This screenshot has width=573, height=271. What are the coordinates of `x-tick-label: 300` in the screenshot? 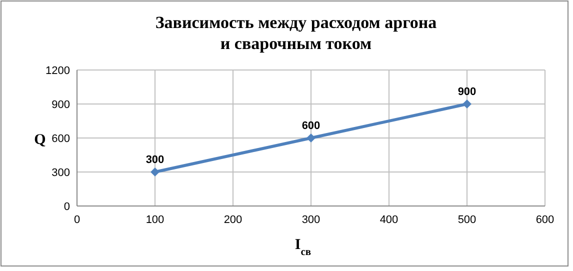 It's located at (311, 220).